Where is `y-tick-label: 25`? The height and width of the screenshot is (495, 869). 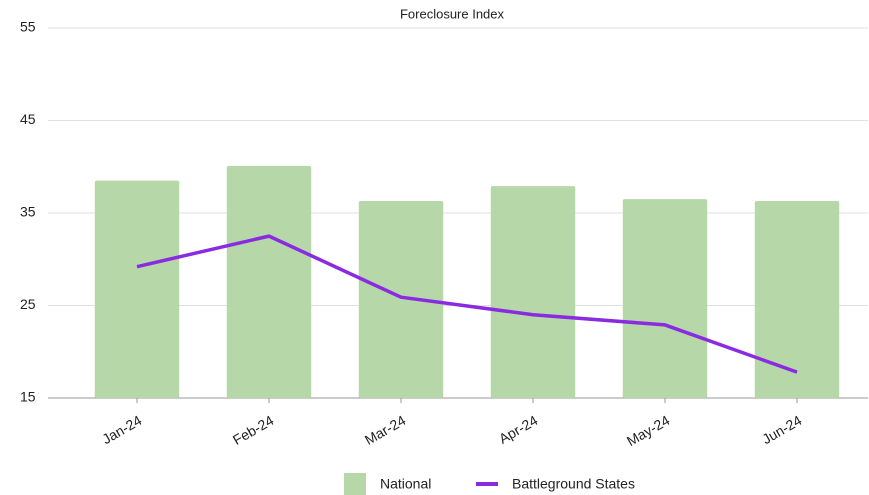
y-tick-label: 25 is located at coordinates (28, 304).